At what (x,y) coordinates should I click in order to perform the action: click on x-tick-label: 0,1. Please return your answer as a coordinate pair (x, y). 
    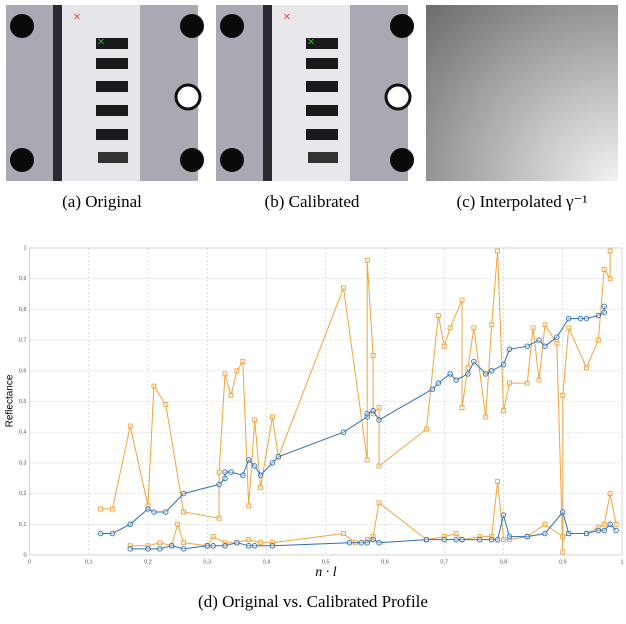
    Looking at the image, I should click on (89, 562).